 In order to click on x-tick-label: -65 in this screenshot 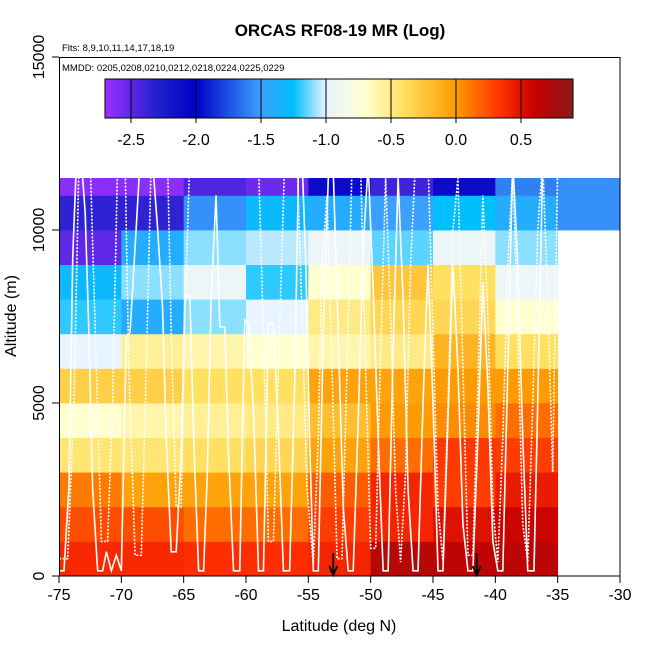, I will do `click(183, 595)`.